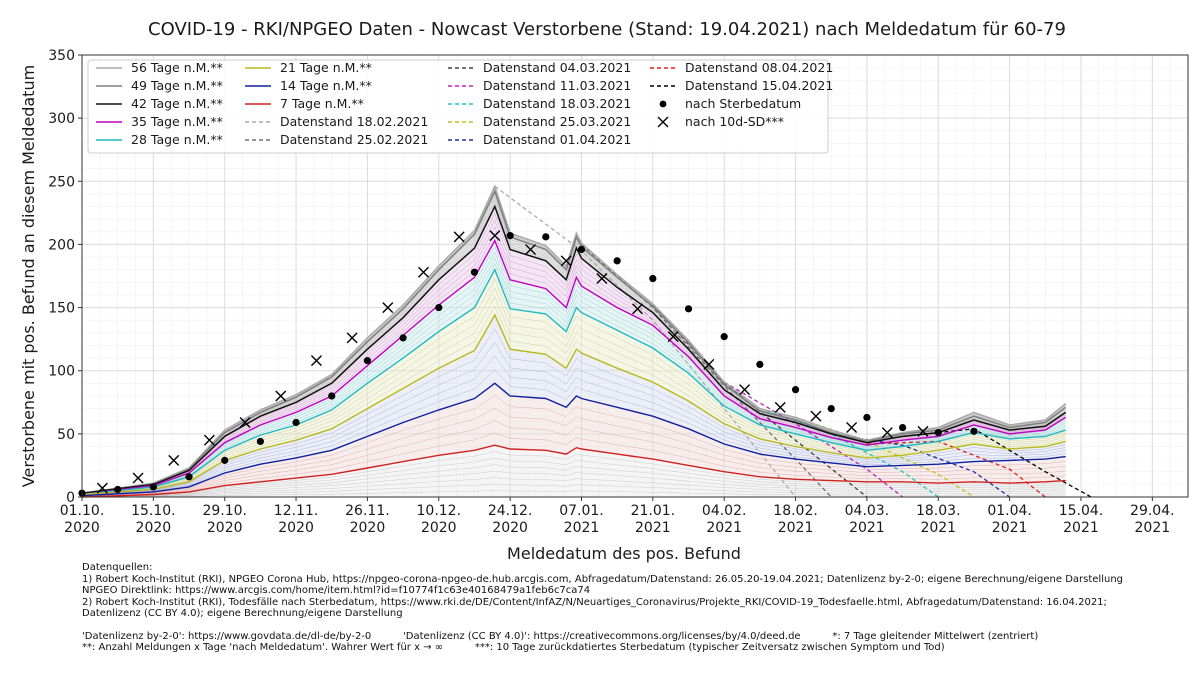 The height and width of the screenshot is (675, 1200). I want to click on x-tick-label: 15.04., so click(1081, 511).